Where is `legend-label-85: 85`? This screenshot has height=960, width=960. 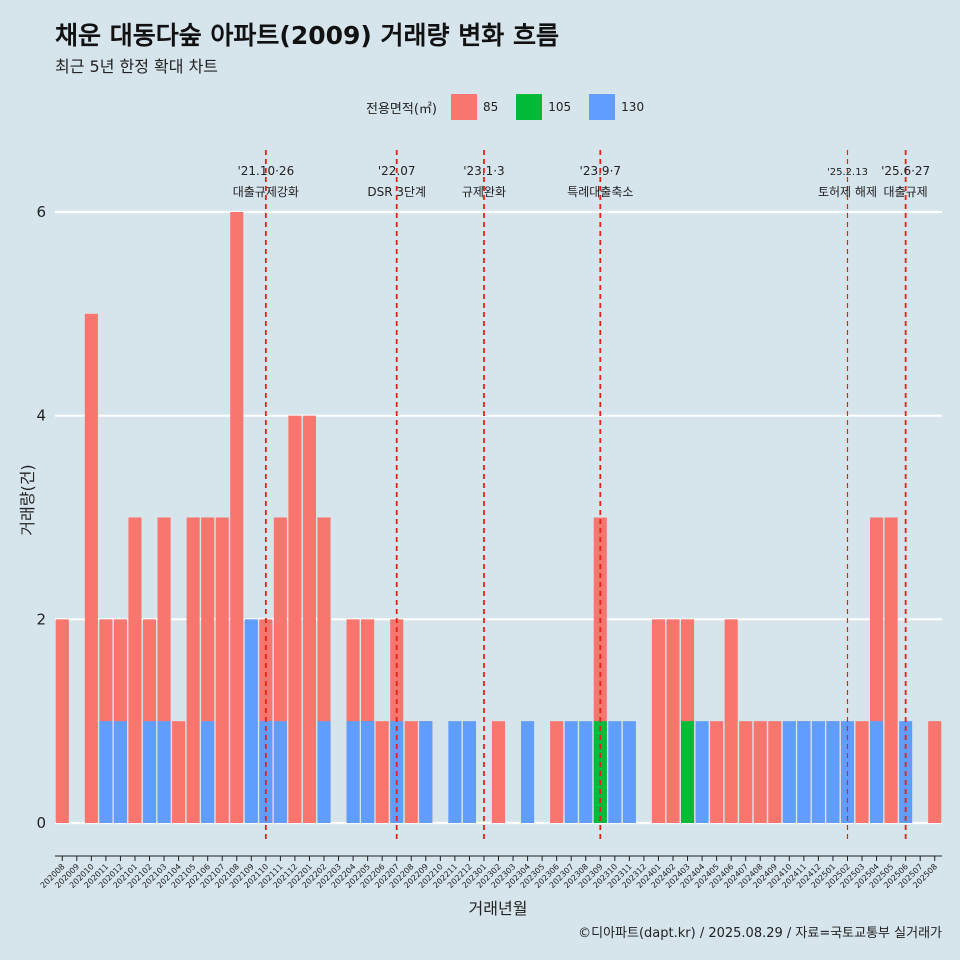 legend-label-85: 85 is located at coordinates (490, 107).